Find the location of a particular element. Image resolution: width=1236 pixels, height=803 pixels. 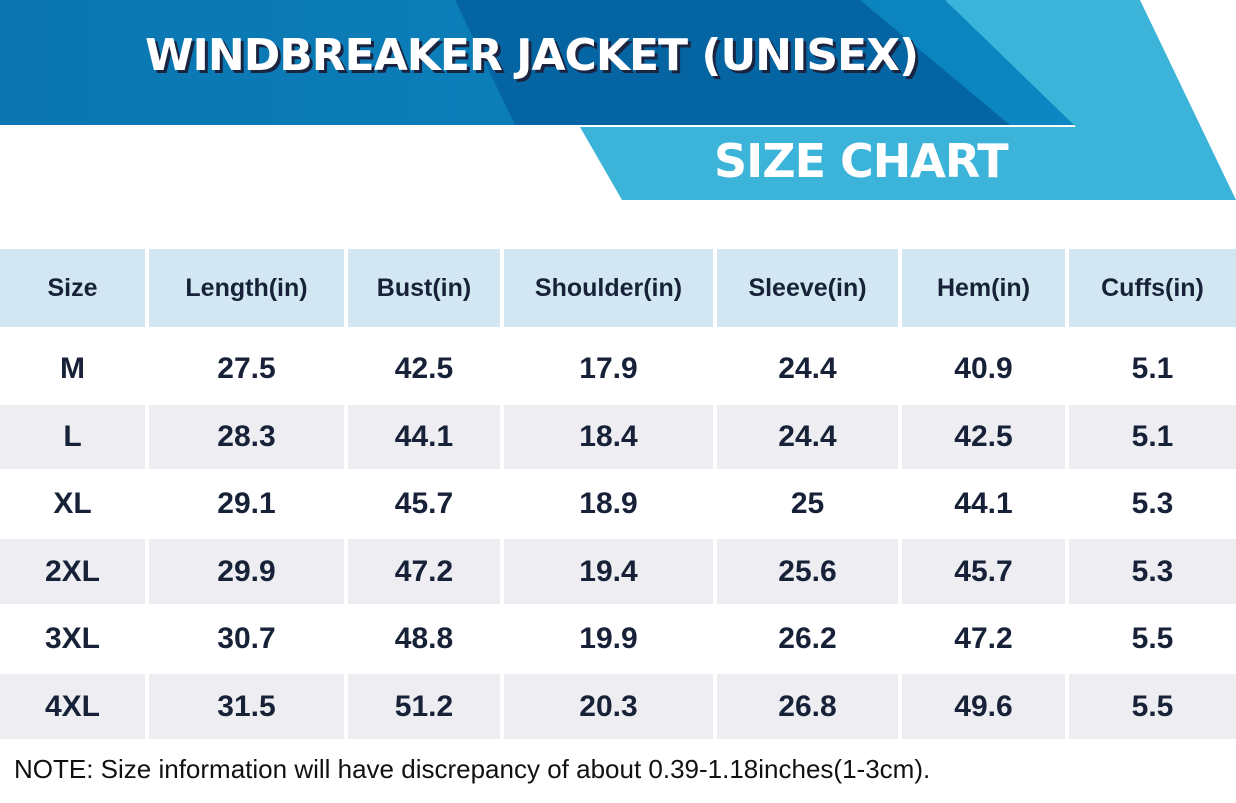

table-cell: L is located at coordinates (72, 437).